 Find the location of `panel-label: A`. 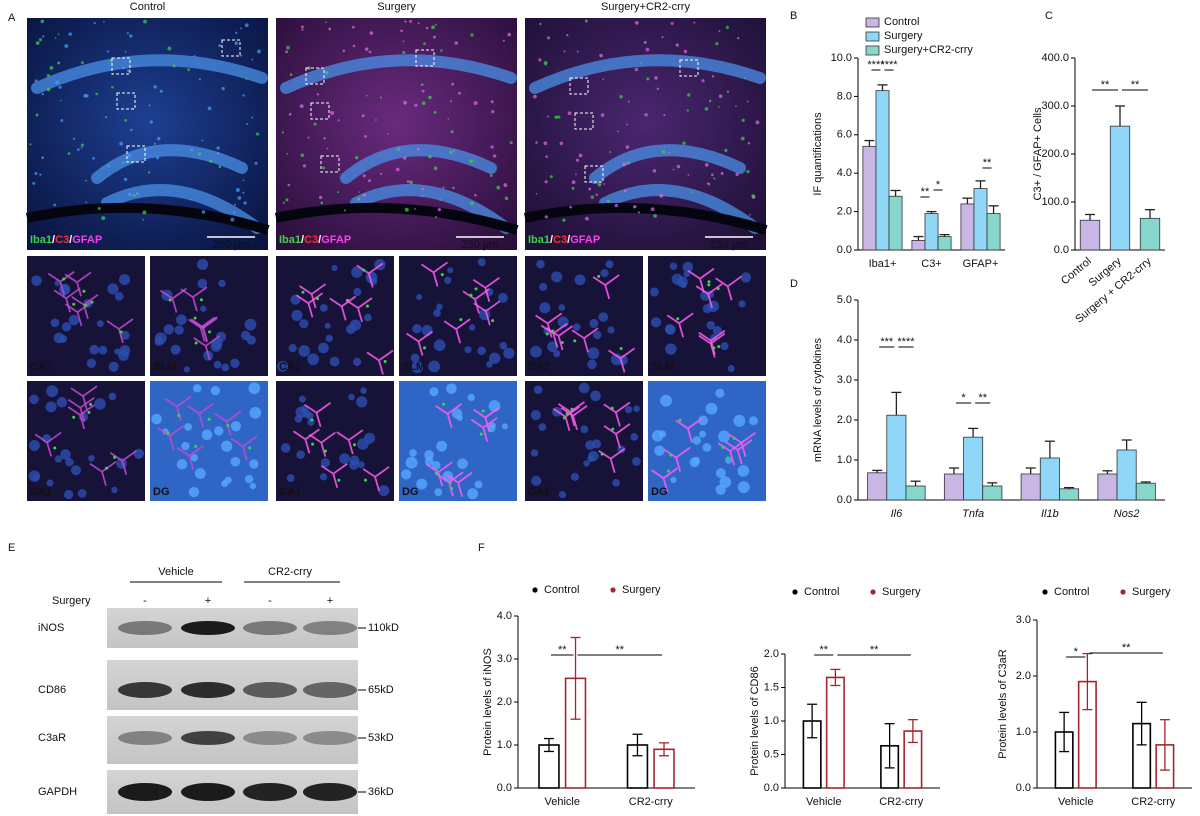

panel-label: A is located at coordinates (12, 18).